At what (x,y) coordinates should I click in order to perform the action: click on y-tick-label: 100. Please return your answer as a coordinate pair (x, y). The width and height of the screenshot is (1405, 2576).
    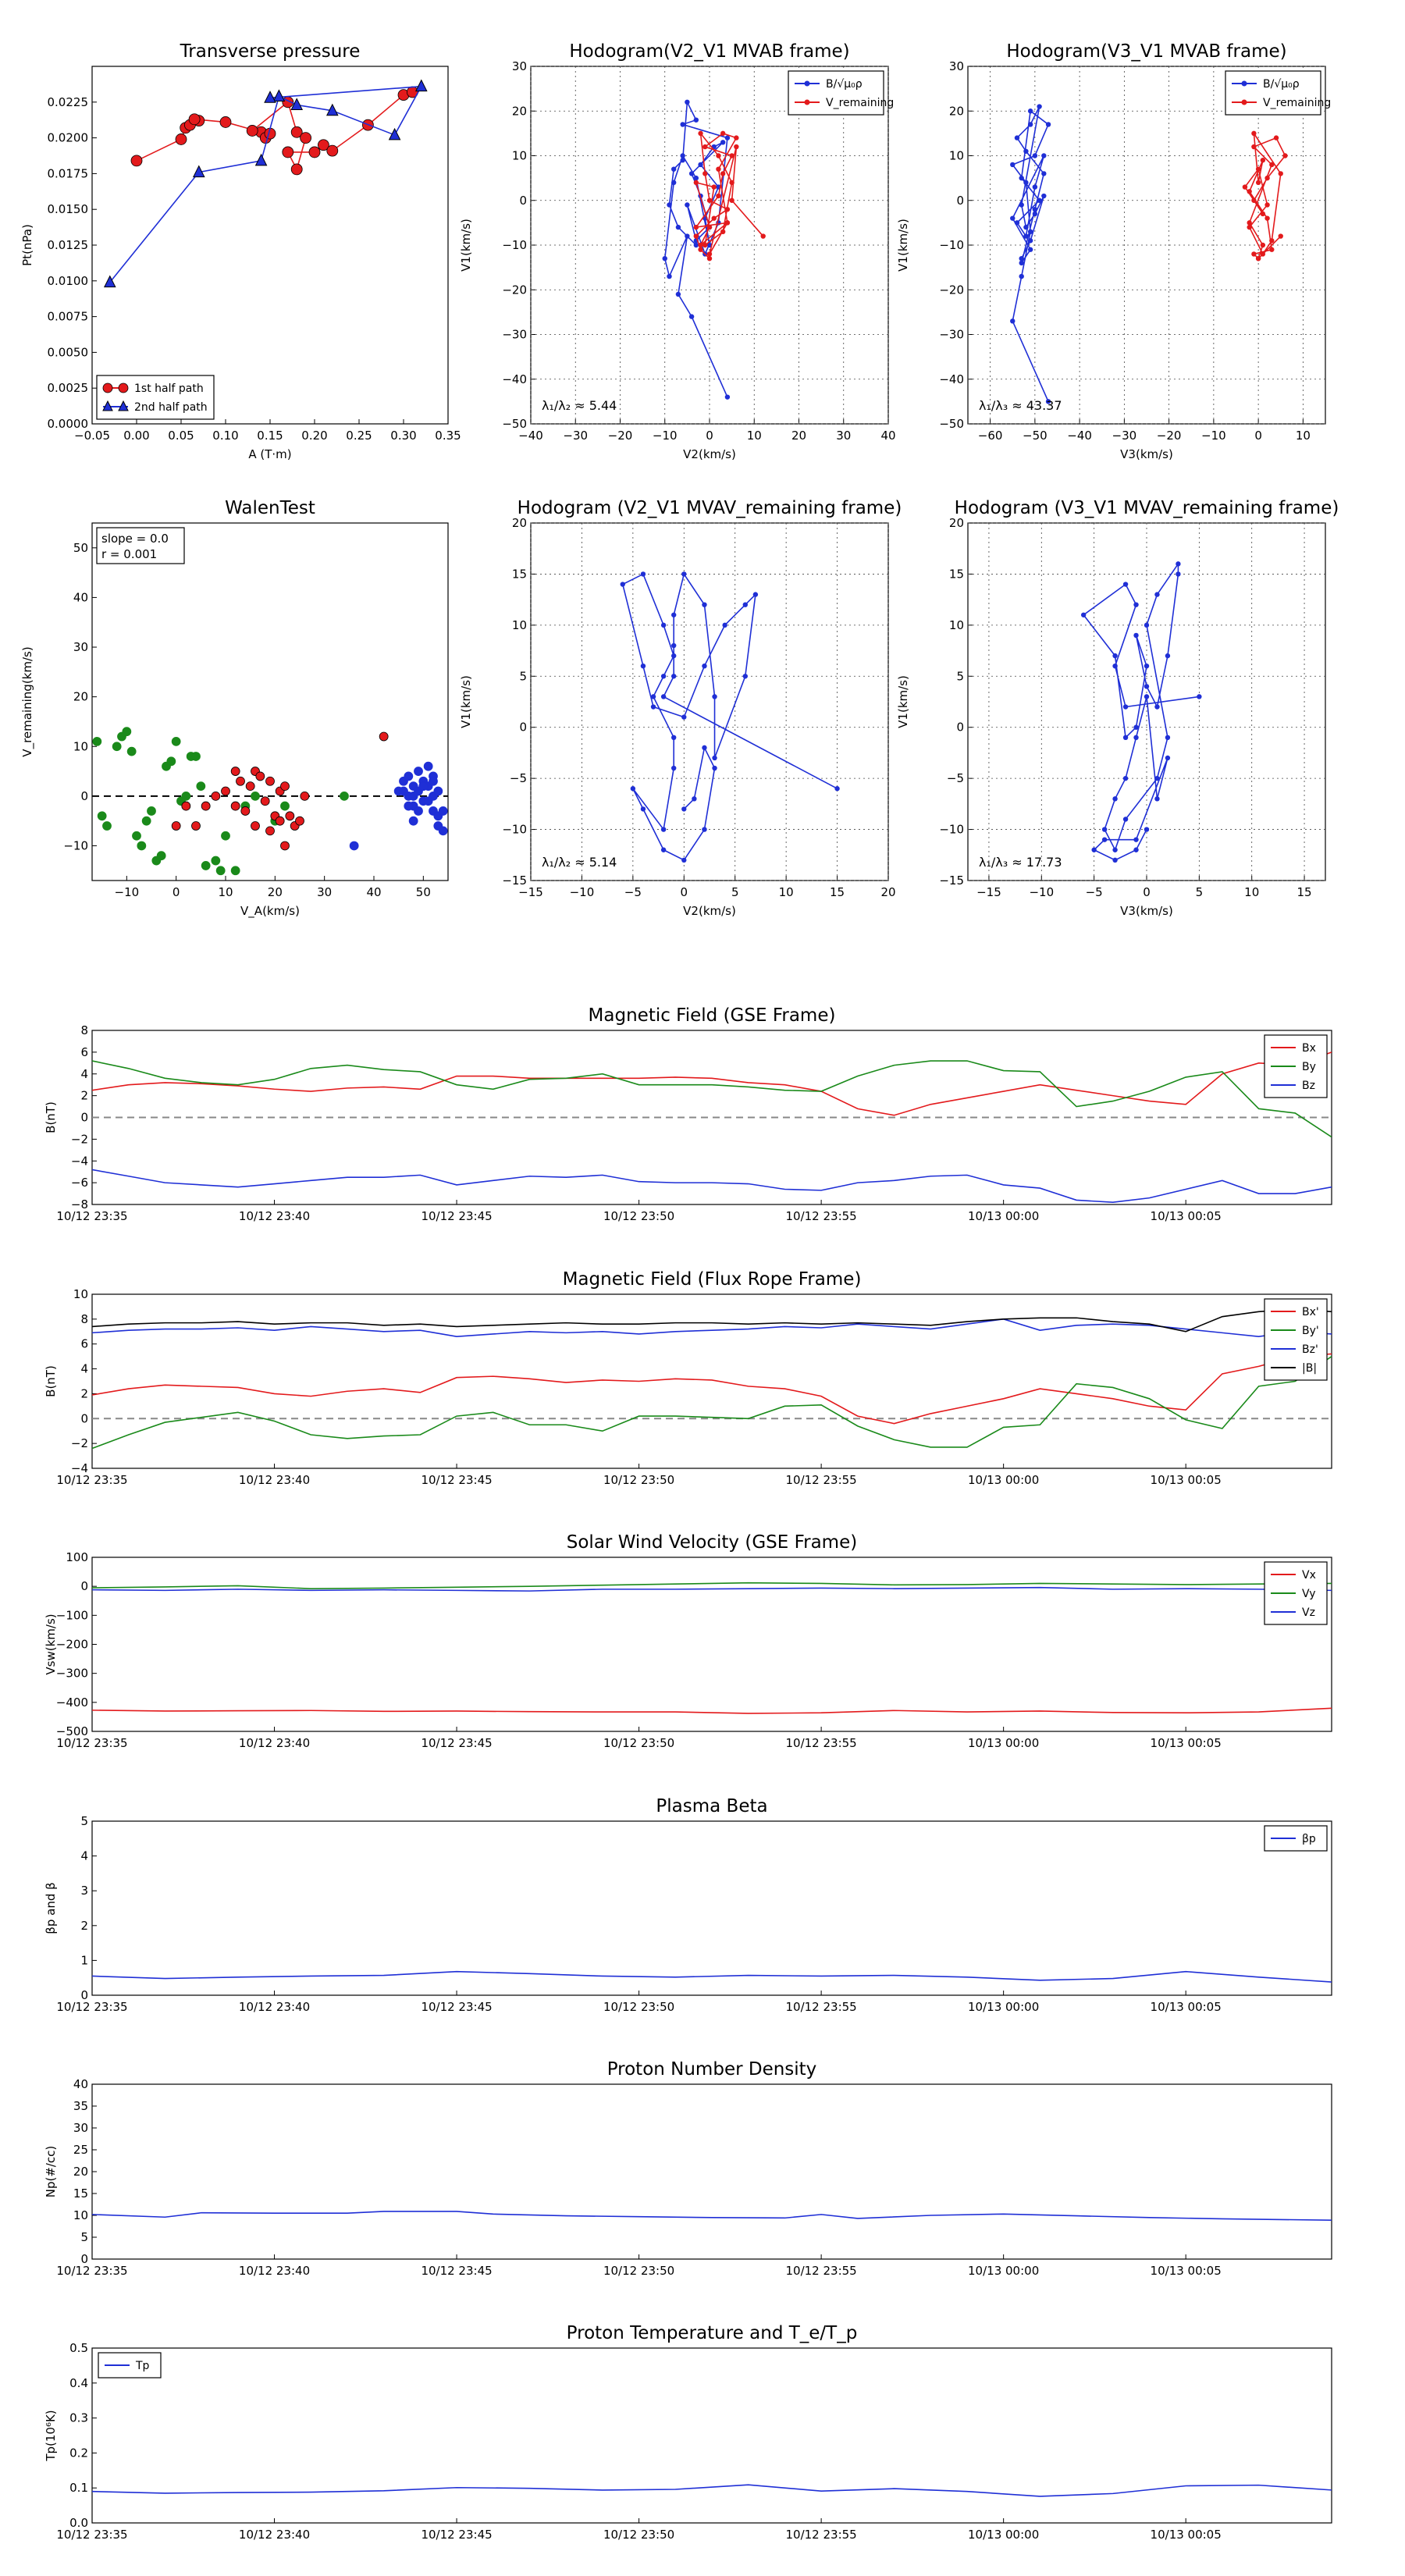
    Looking at the image, I should click on (77, 1557).